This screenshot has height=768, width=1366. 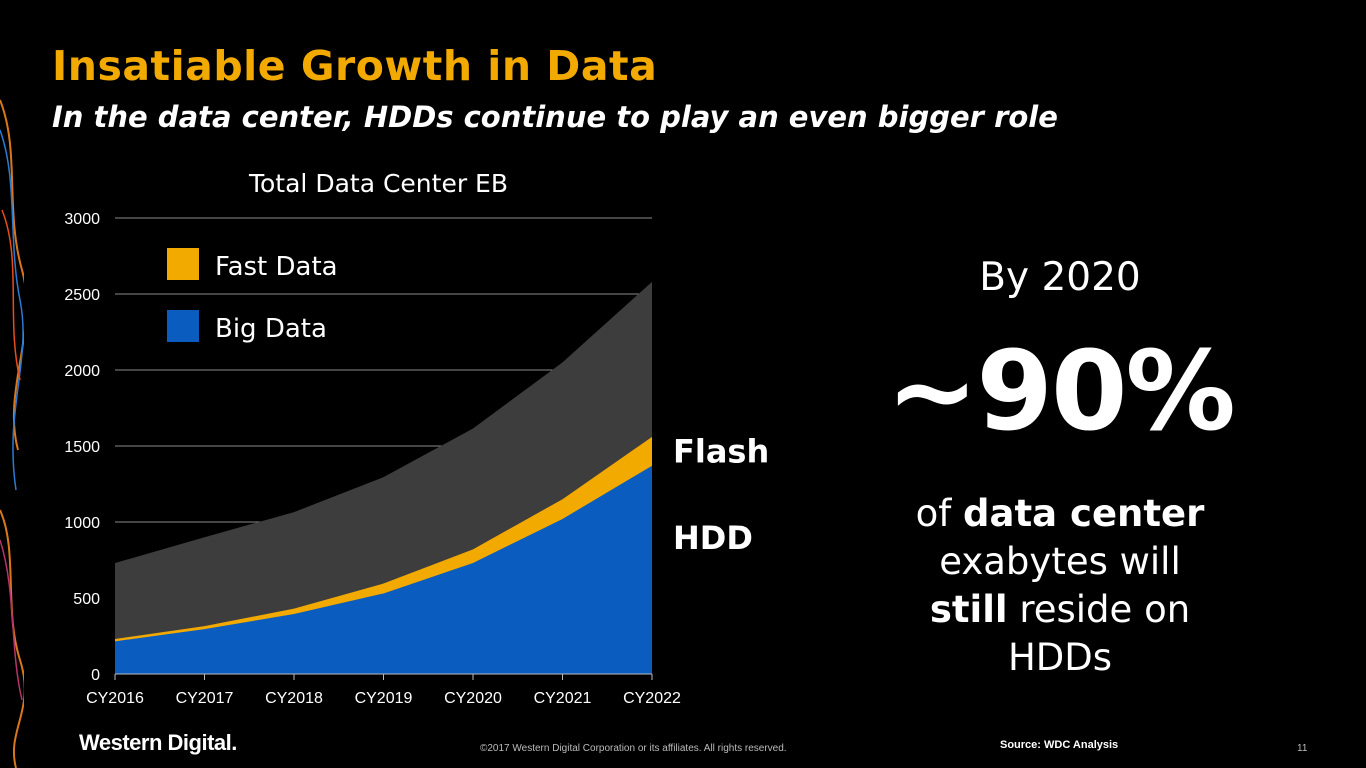 I want to click on legend-item-fast-data: Fast Data, so click(x=252, y=265).